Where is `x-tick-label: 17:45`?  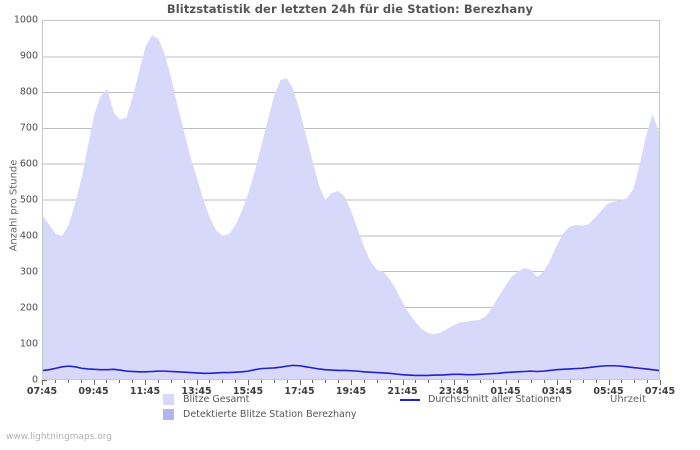 x-tick-label: 17:45 is located at coordinates (299, 391).